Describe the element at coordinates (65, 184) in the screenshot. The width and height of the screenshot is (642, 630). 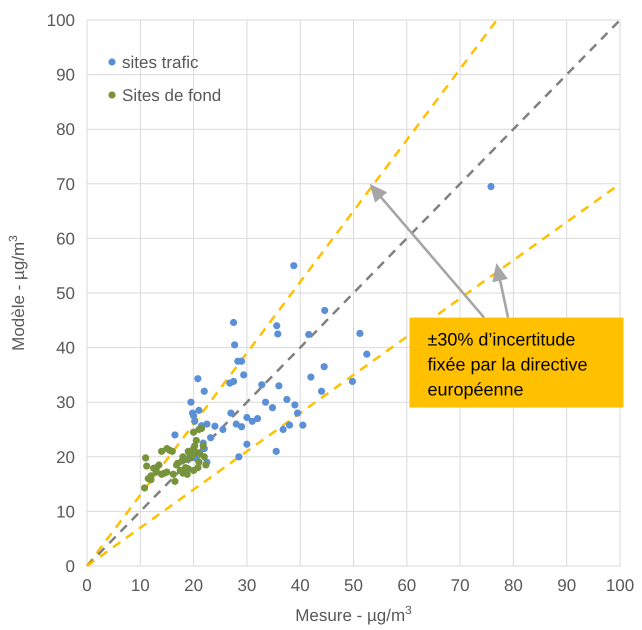
I see `y-tick-label: 70` at that location.